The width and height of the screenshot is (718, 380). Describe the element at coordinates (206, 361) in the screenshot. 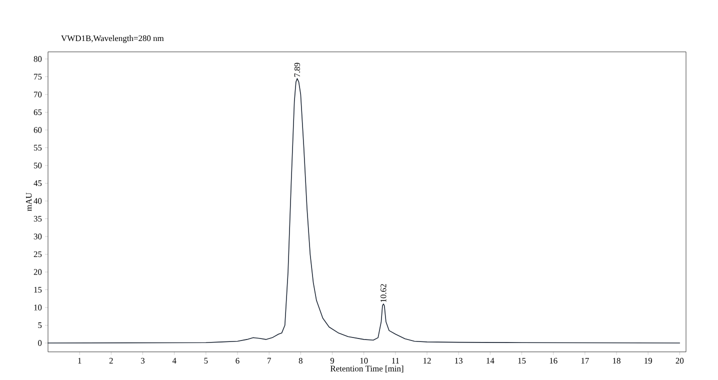

I see `x-tick-label: 5` at that location.